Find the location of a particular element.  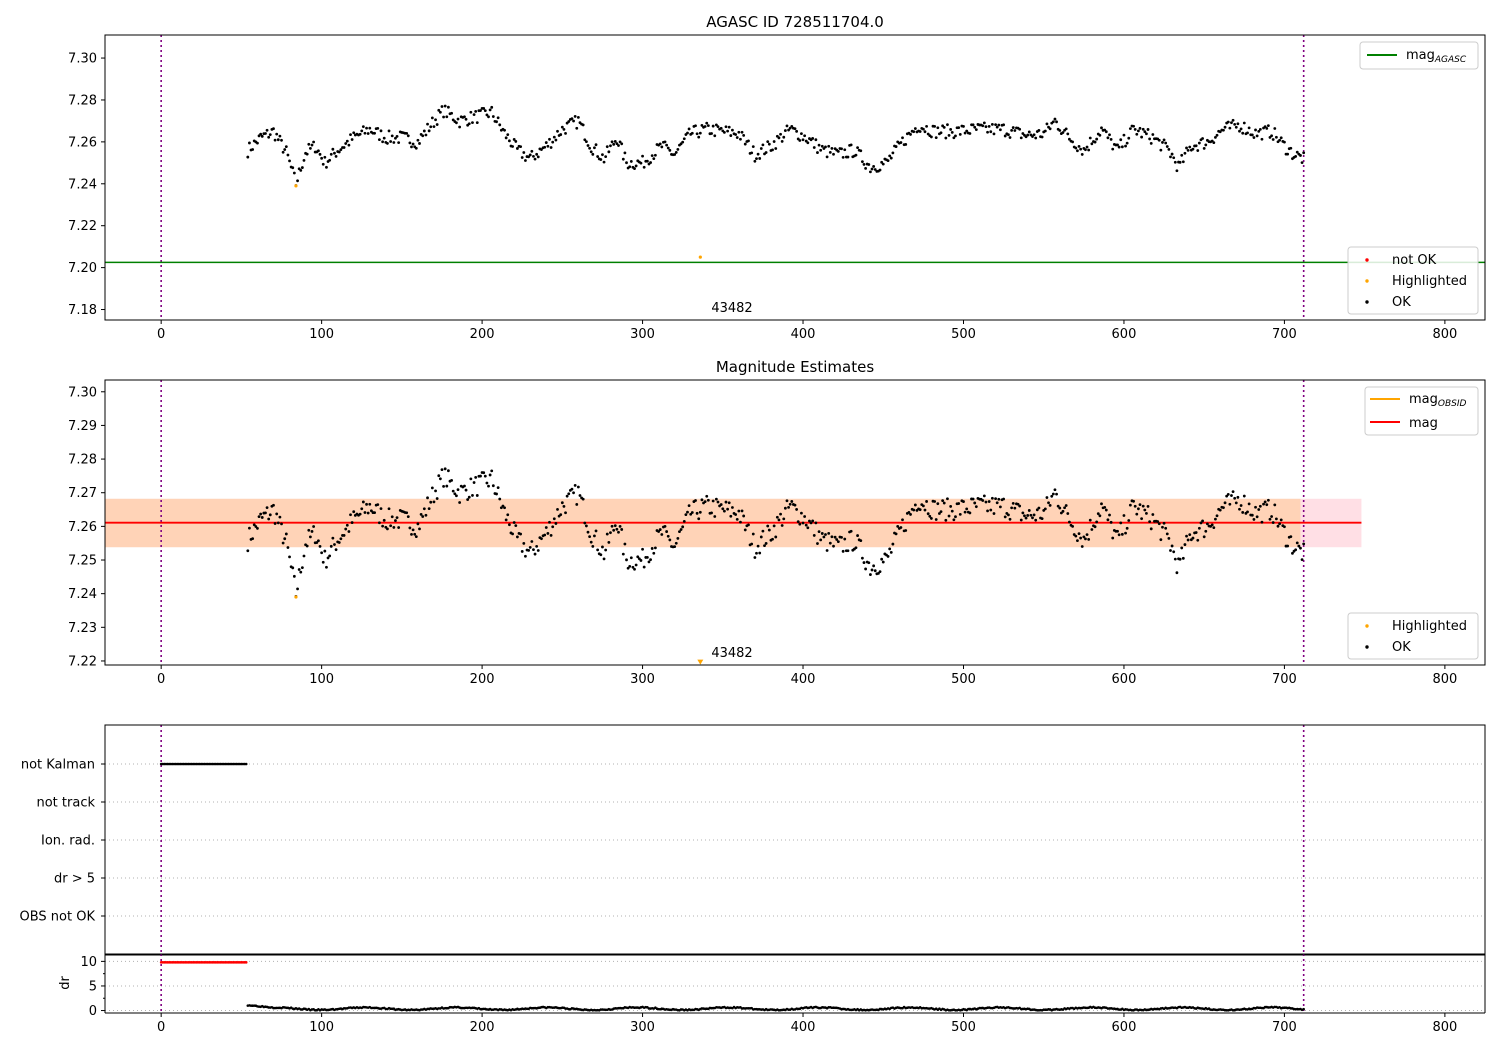

flag-category-label: Ion. rad. is located at coordinates (68, 841).